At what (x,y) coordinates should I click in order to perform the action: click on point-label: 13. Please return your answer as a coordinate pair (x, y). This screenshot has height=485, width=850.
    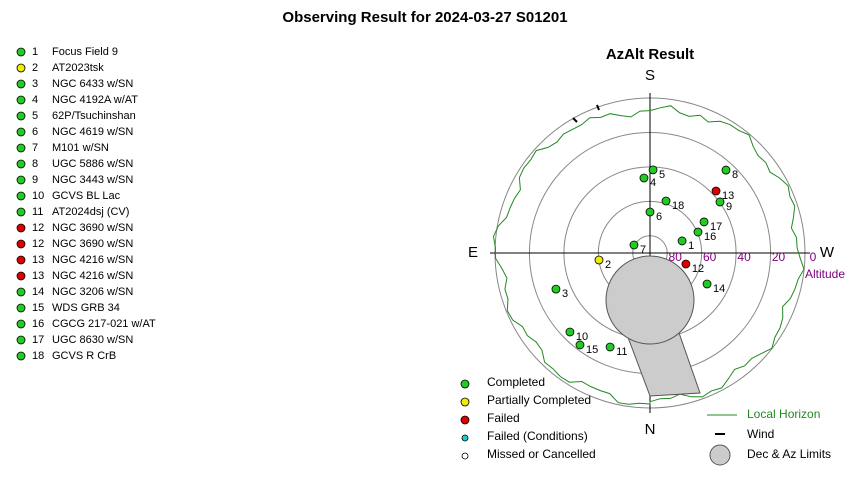
    Looking at the image, I should click on (728, 196).